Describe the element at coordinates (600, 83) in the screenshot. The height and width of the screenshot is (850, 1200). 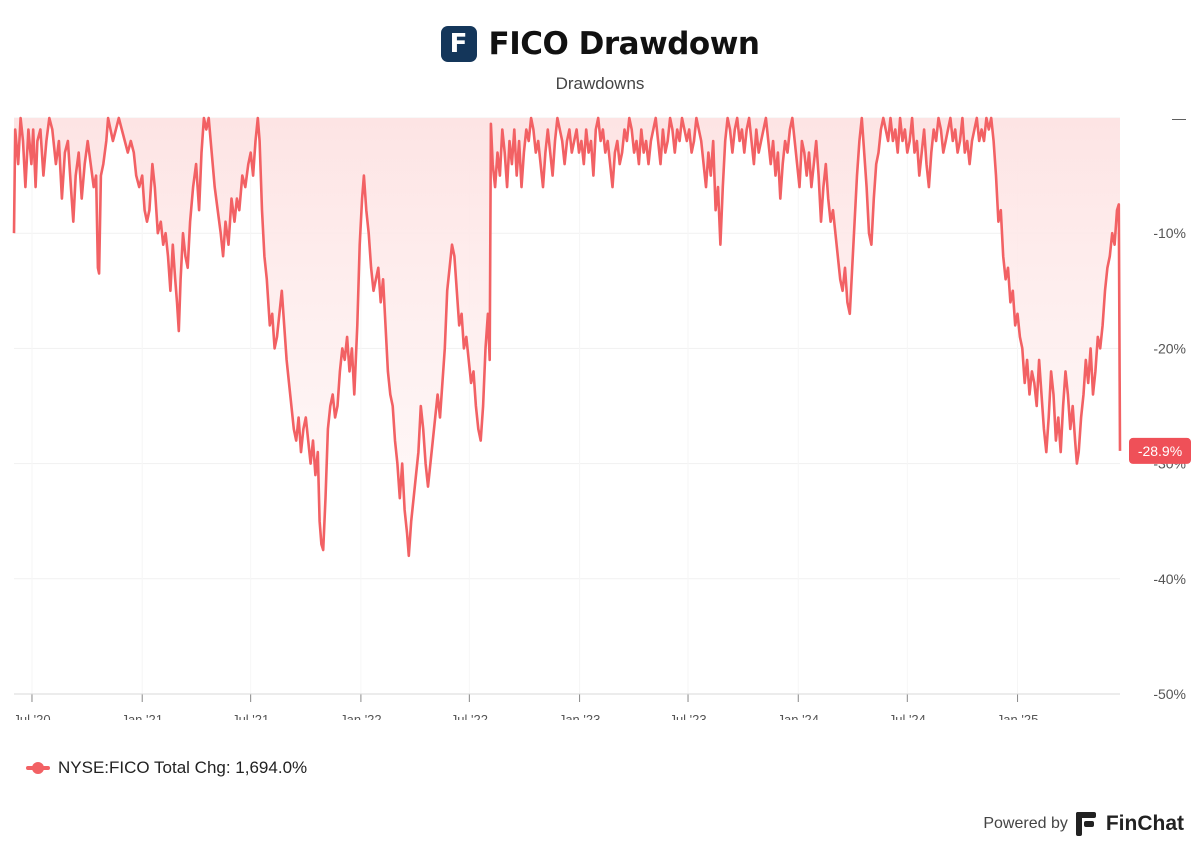
I see `chart-subtitle: Drawdowns` at that location.